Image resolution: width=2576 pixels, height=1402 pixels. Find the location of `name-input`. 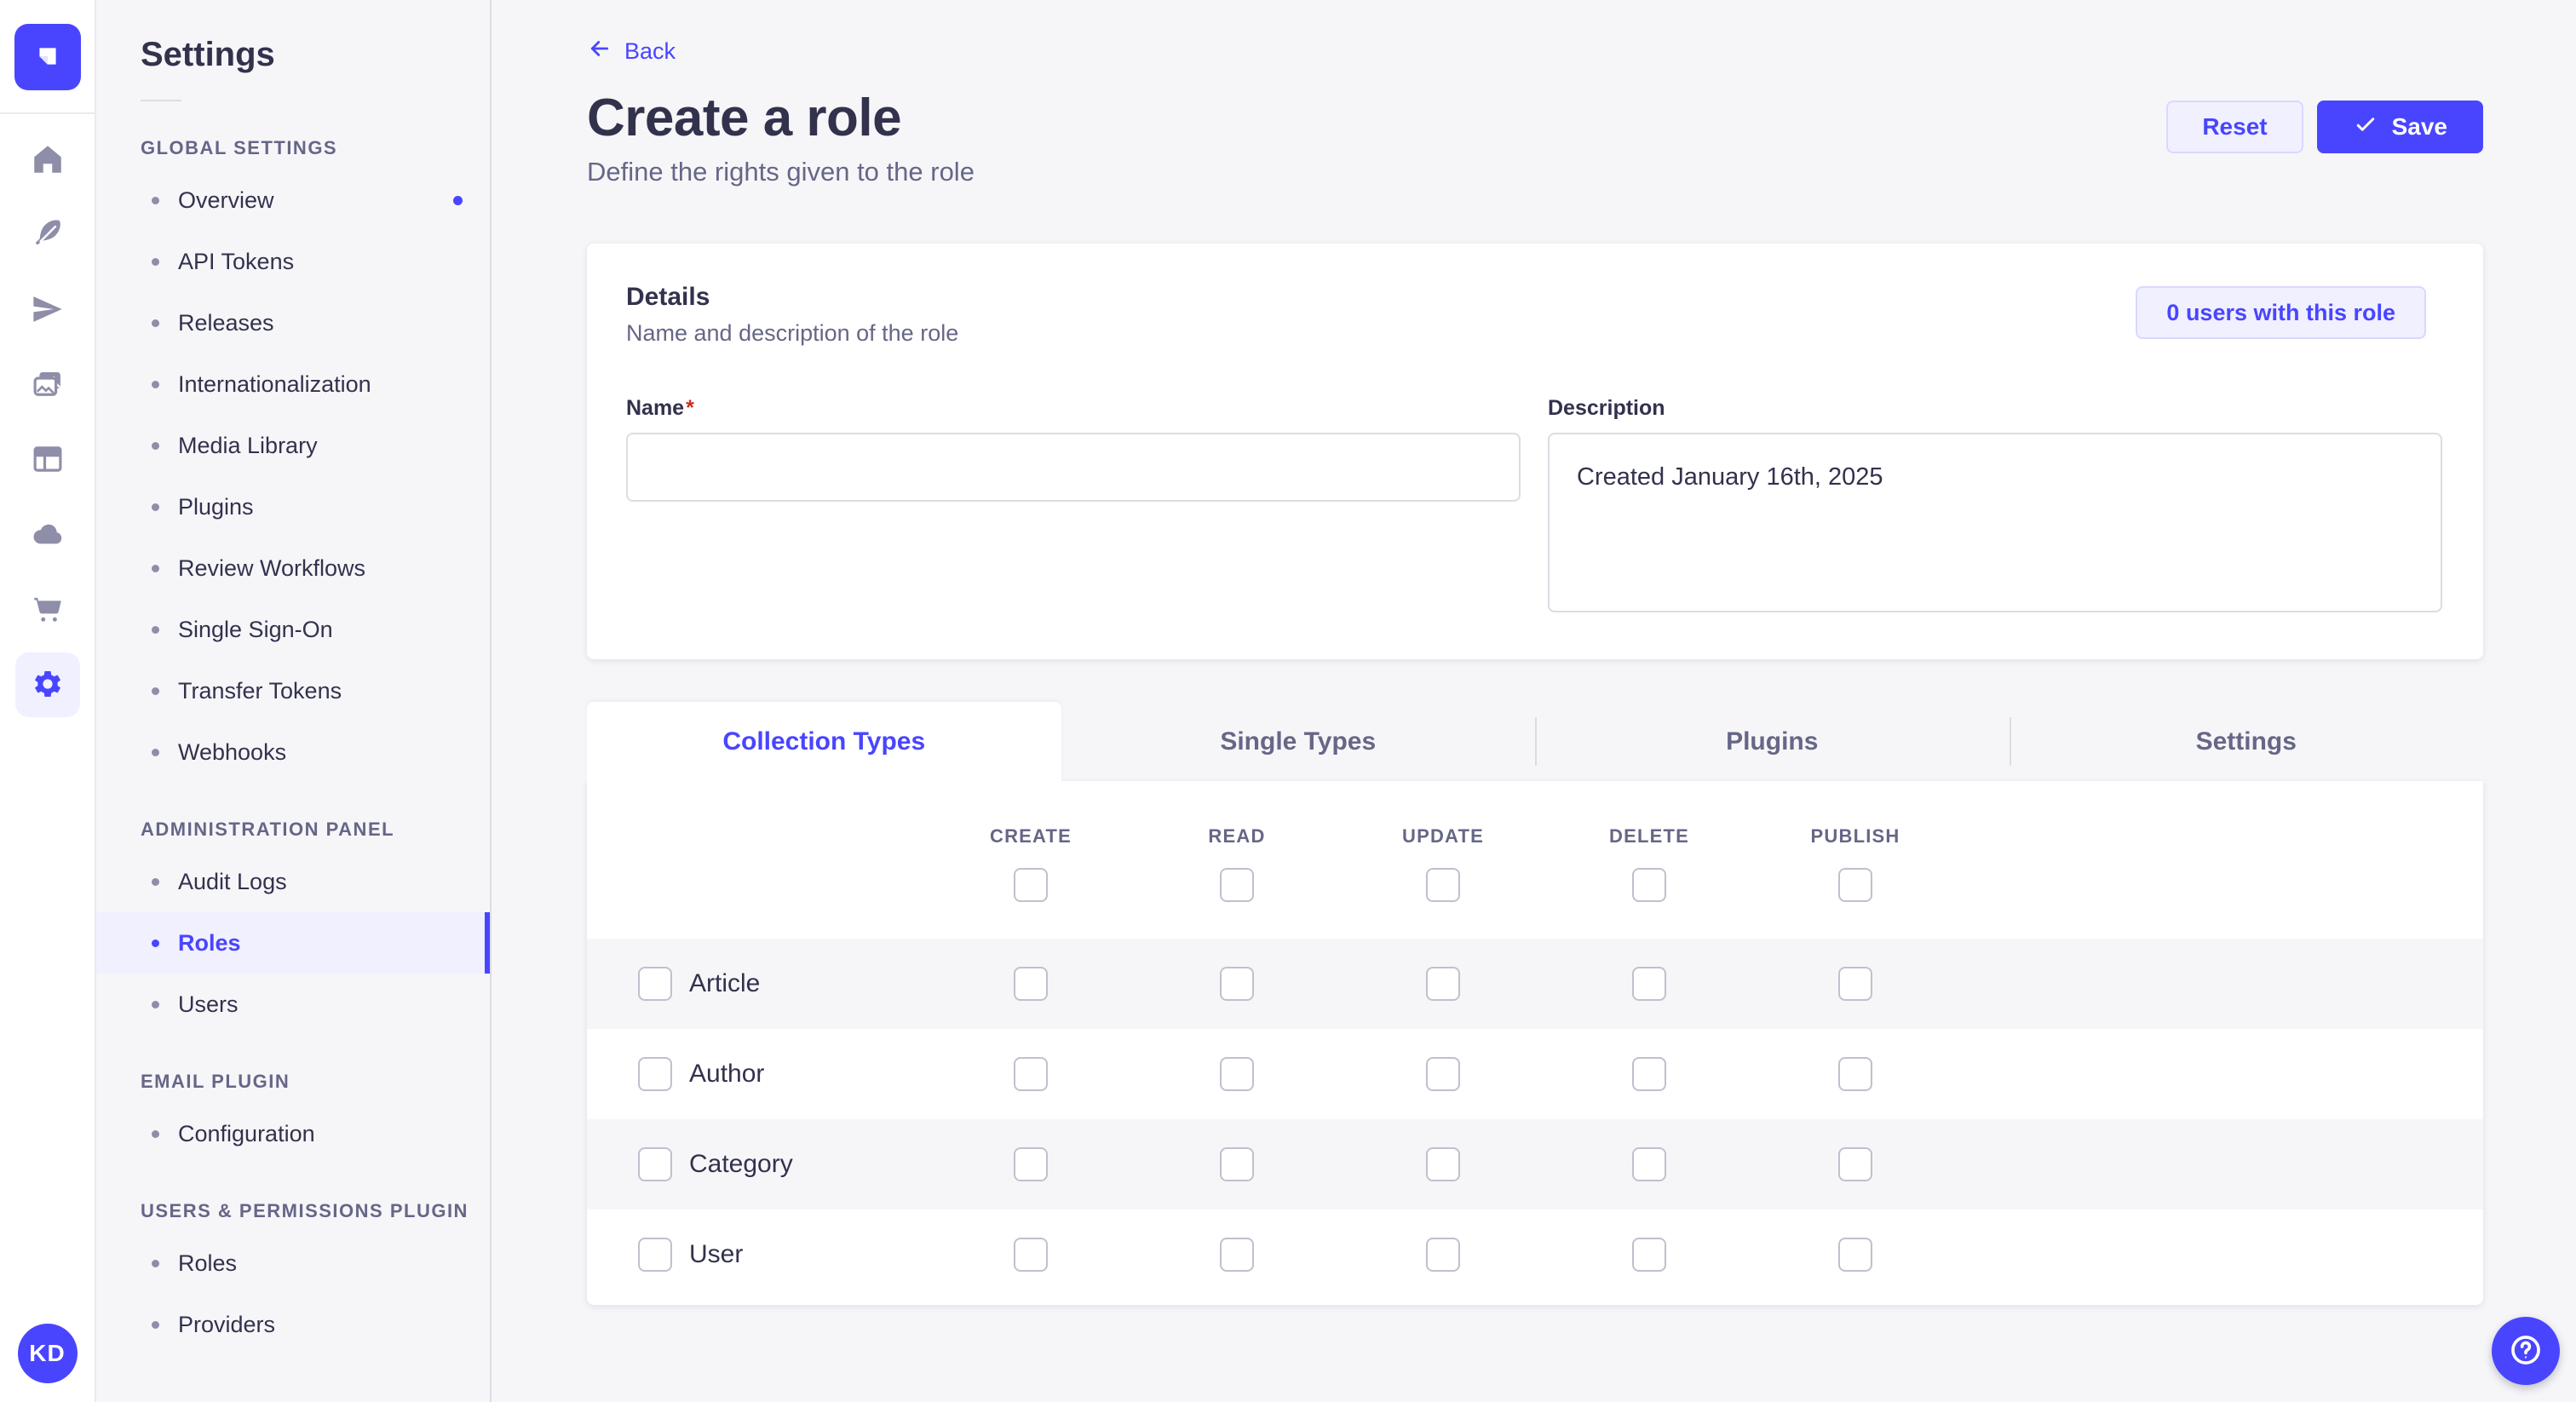

name-input is located at coordinates (1074, 467).